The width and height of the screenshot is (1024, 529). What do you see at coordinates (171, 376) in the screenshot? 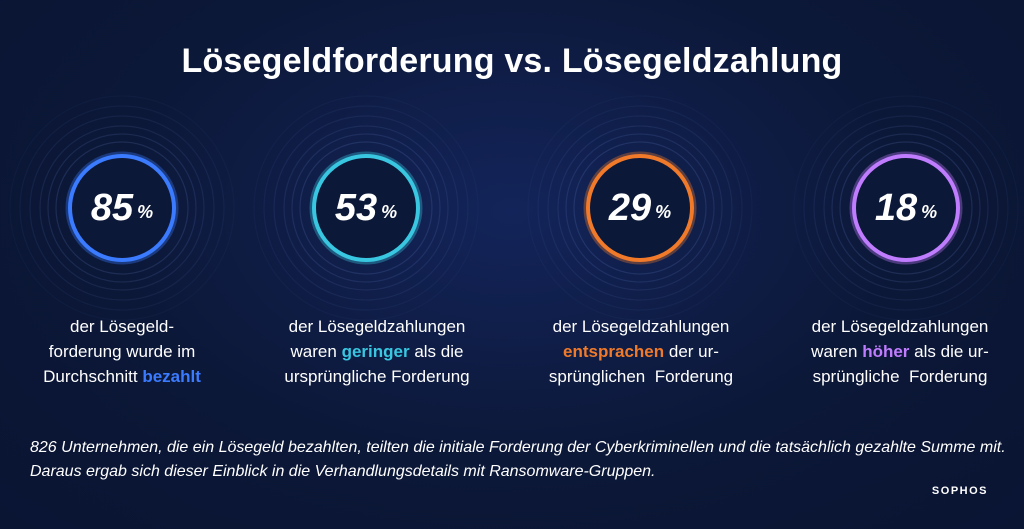
I see `caption-highlight: bezahlt` at bounding box center [171, 376].